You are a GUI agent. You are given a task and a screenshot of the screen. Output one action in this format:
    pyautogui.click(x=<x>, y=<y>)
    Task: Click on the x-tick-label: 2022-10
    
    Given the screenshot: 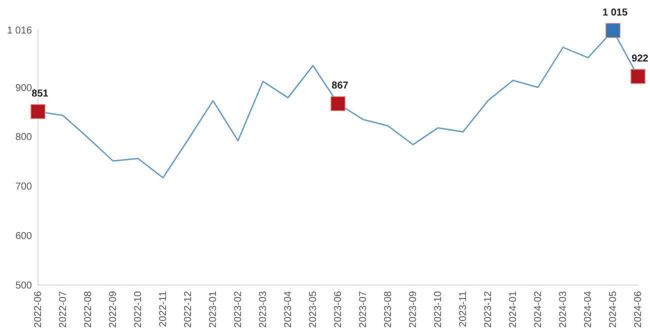 What is the action you would take?
    pyautogui.click(x=138, y=309)
    